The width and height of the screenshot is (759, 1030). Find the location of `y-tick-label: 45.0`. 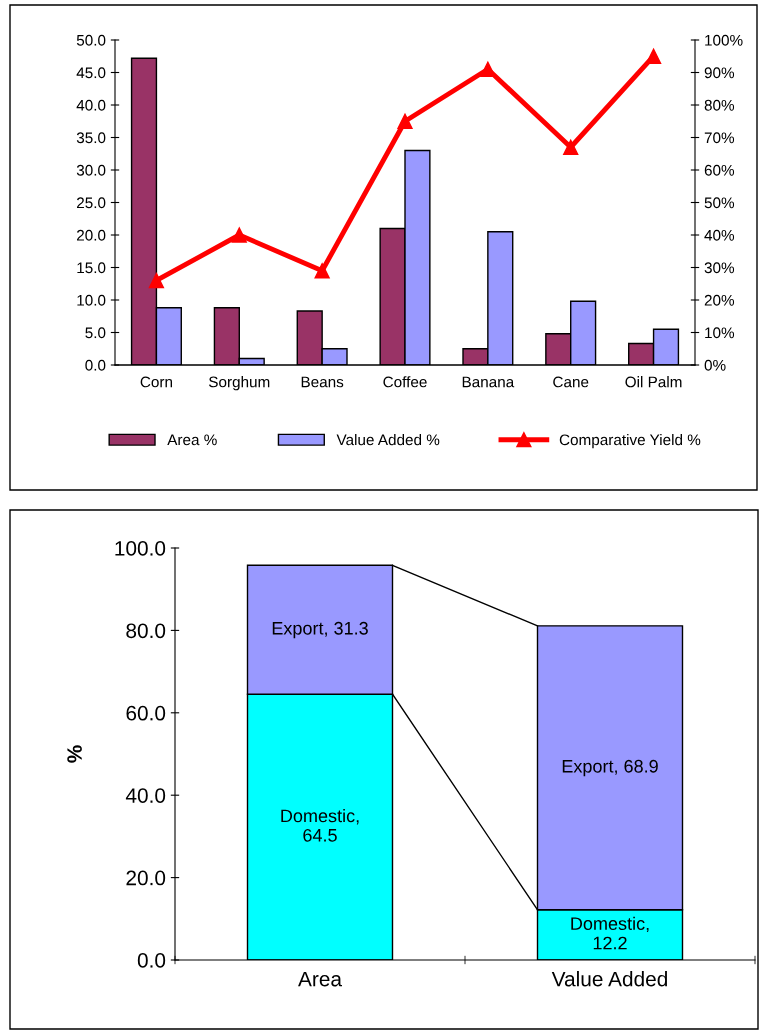

y-tick-label: 45.0 is located at coordinates (91, 73).